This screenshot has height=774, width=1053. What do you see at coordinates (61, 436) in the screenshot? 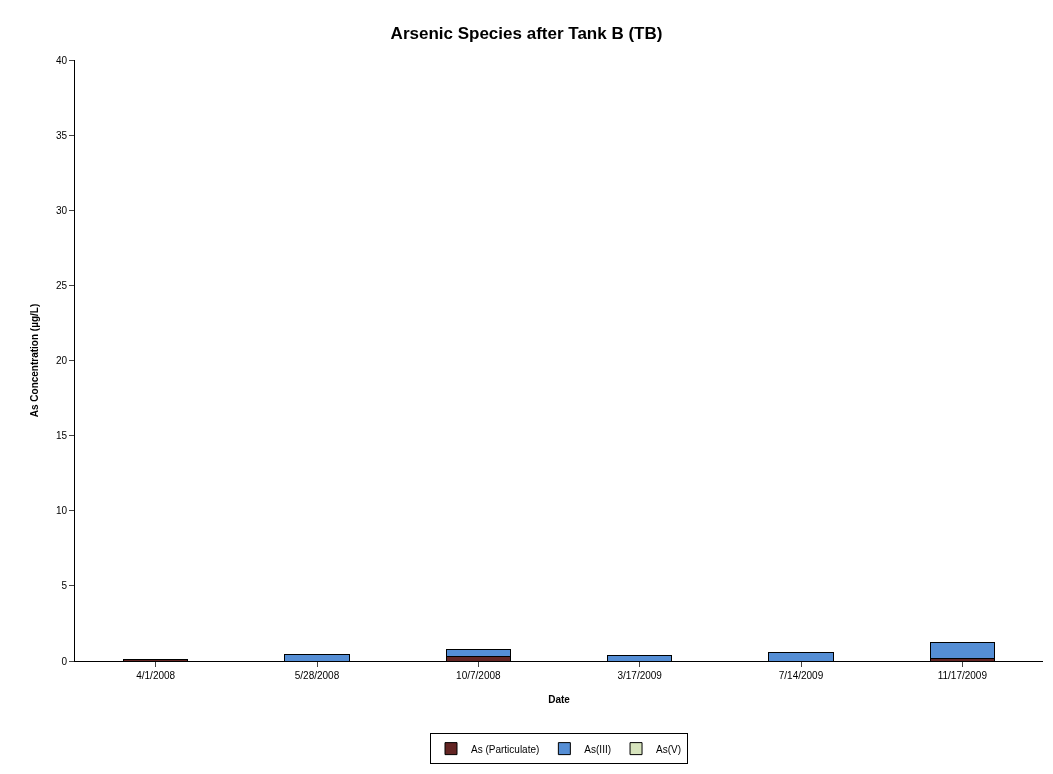
I see `y-tick-label: 15` at bounding box center [61, 436].